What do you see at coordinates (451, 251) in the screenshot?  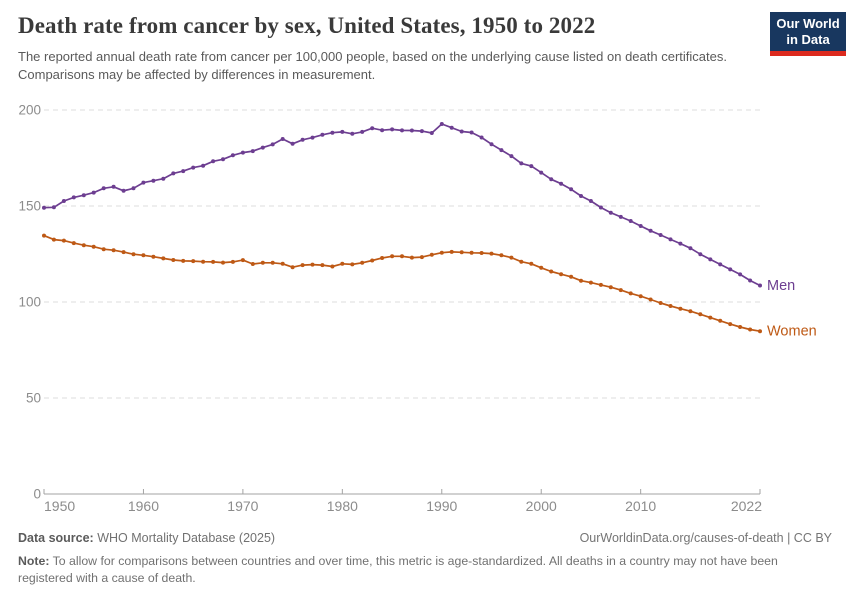 I see `data-point-women-1991` at bounding box center [451, 251].